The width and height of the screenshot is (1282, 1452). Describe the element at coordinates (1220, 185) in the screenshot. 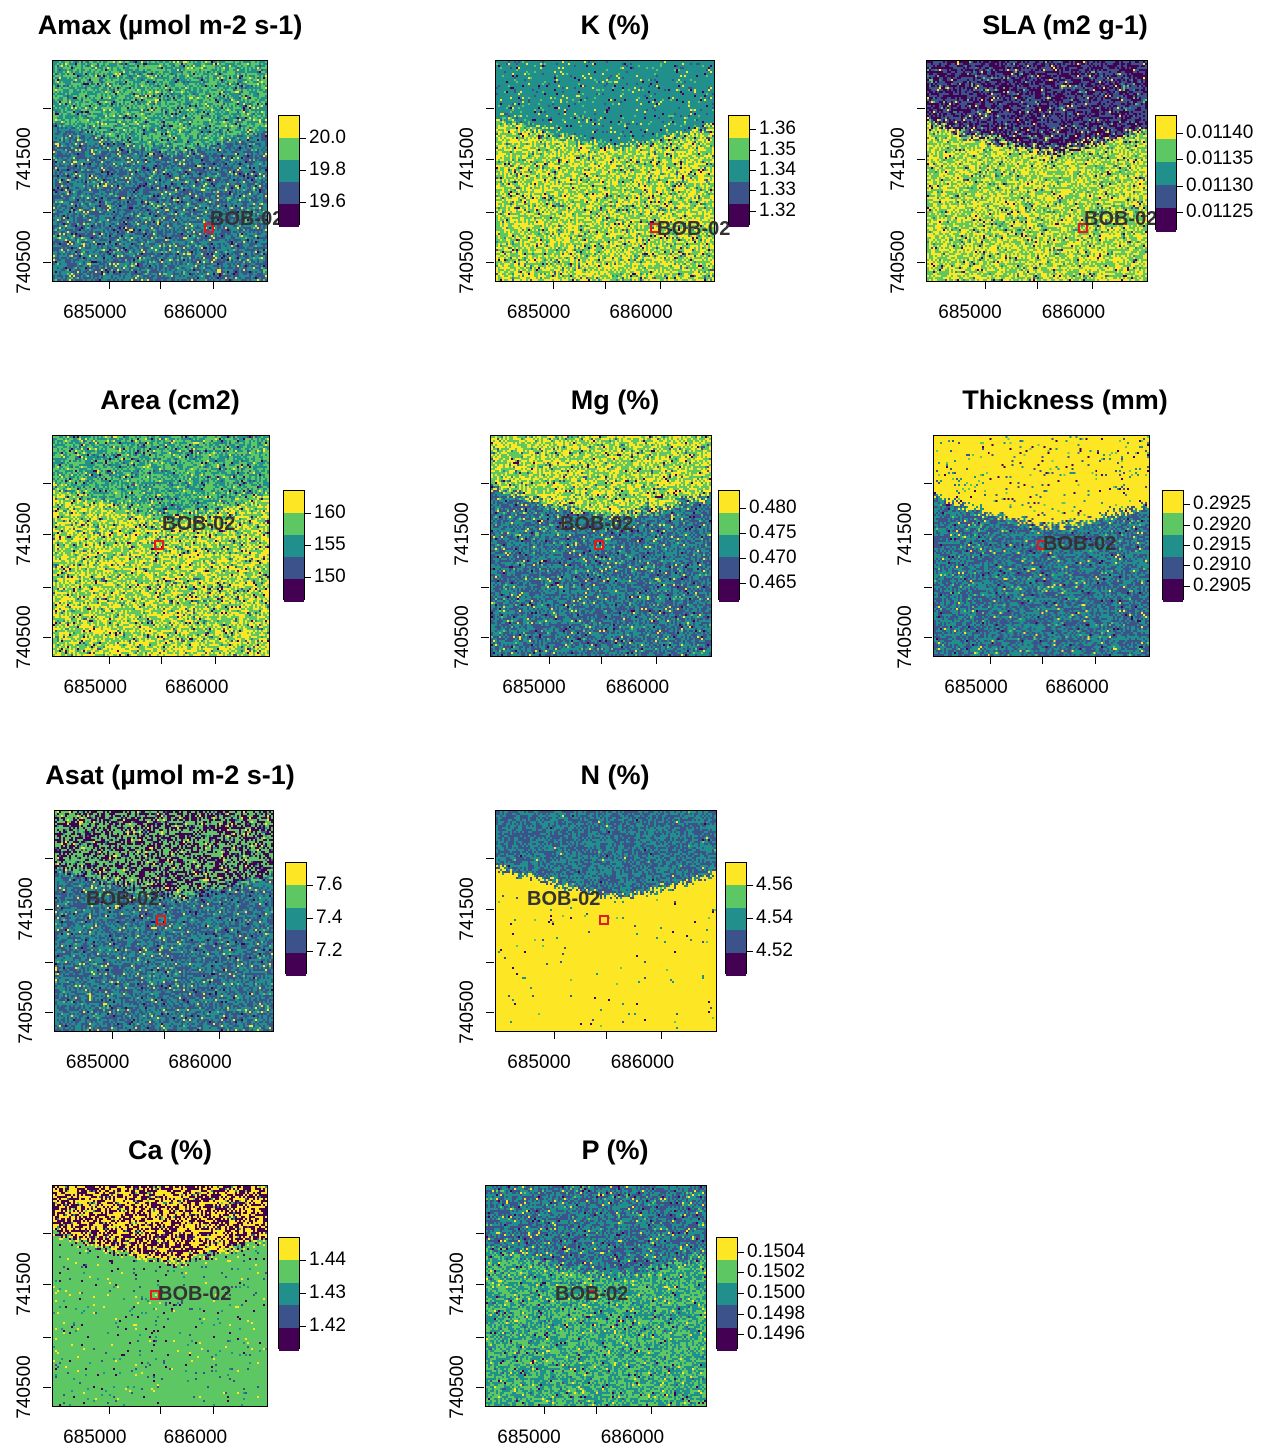

I see `legend-tick-label: 0.01130` at that location.